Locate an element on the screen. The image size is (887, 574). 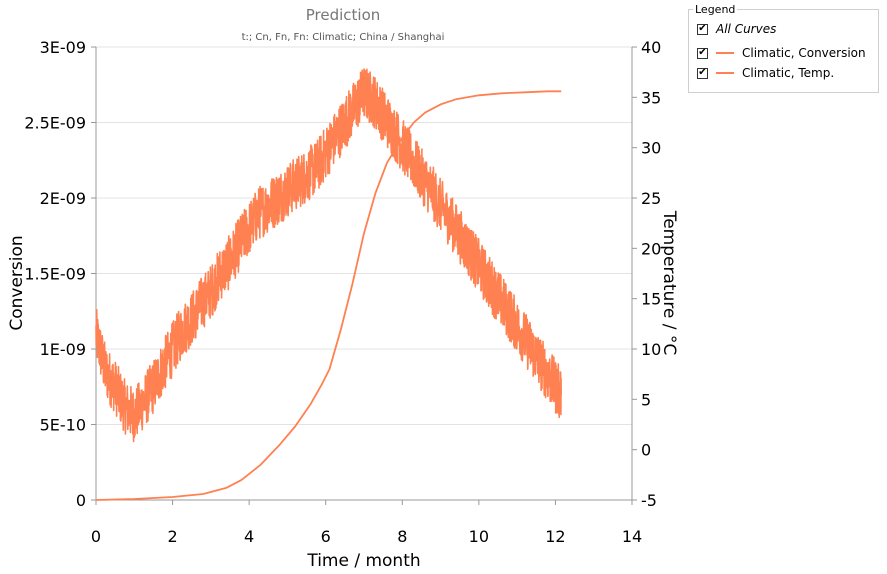
temp-checkbox: ✔ is located at coordinates (702, 73).